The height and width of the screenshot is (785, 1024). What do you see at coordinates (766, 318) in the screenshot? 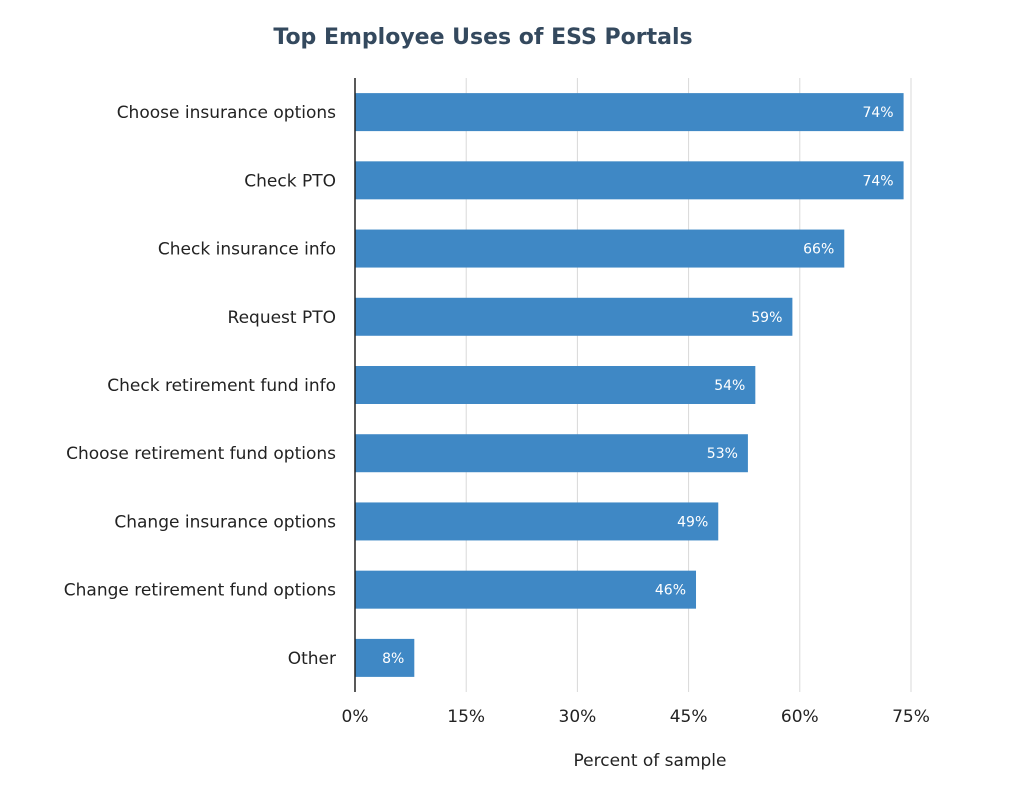
I see `data-label: 59%` at bounding box center [766, 318].